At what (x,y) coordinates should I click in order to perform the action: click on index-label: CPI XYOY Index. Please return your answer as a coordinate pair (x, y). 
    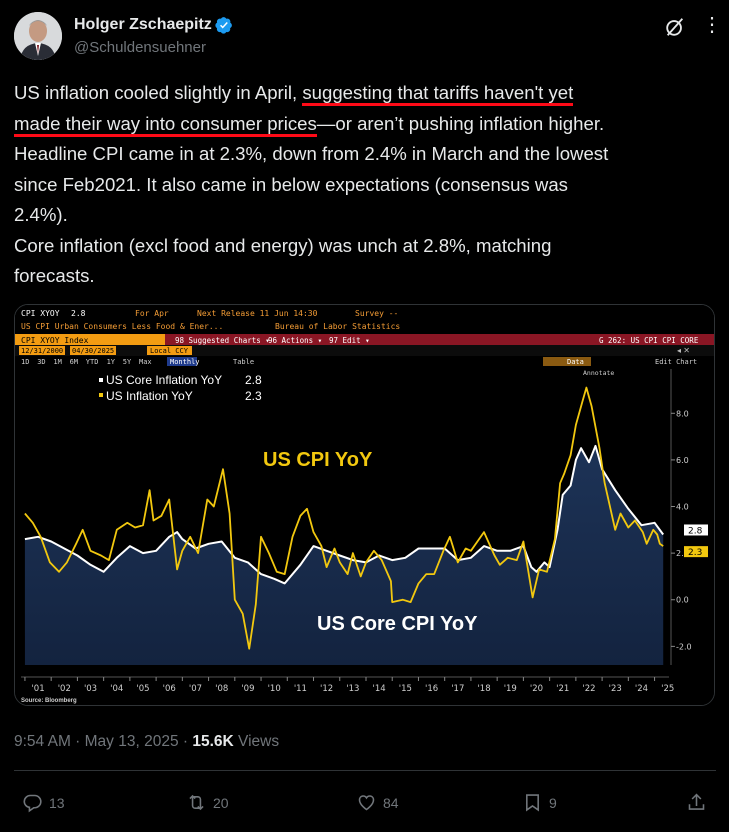
    Looking at the image, I should click on (55, 340).